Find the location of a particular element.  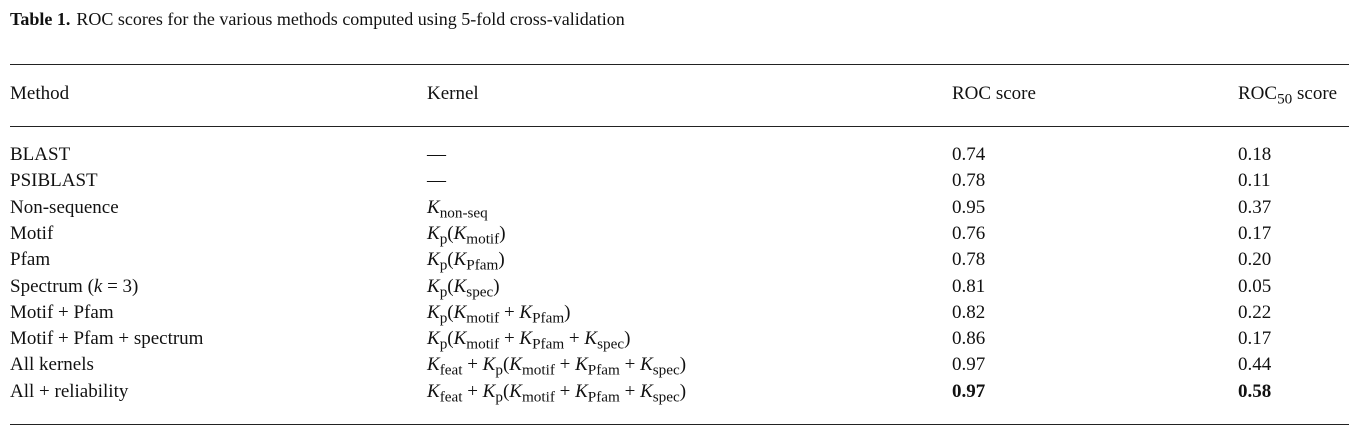

cell-method: Spectrum (k = 3) is located at coordinates (74, 286).